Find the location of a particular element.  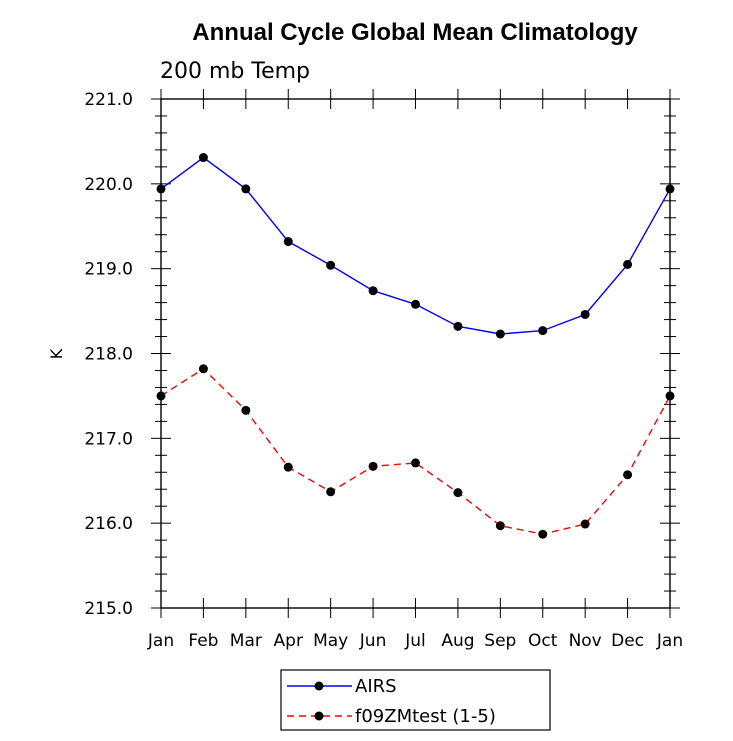

x-tick-label: Jun is located at coordinates (373, 641).